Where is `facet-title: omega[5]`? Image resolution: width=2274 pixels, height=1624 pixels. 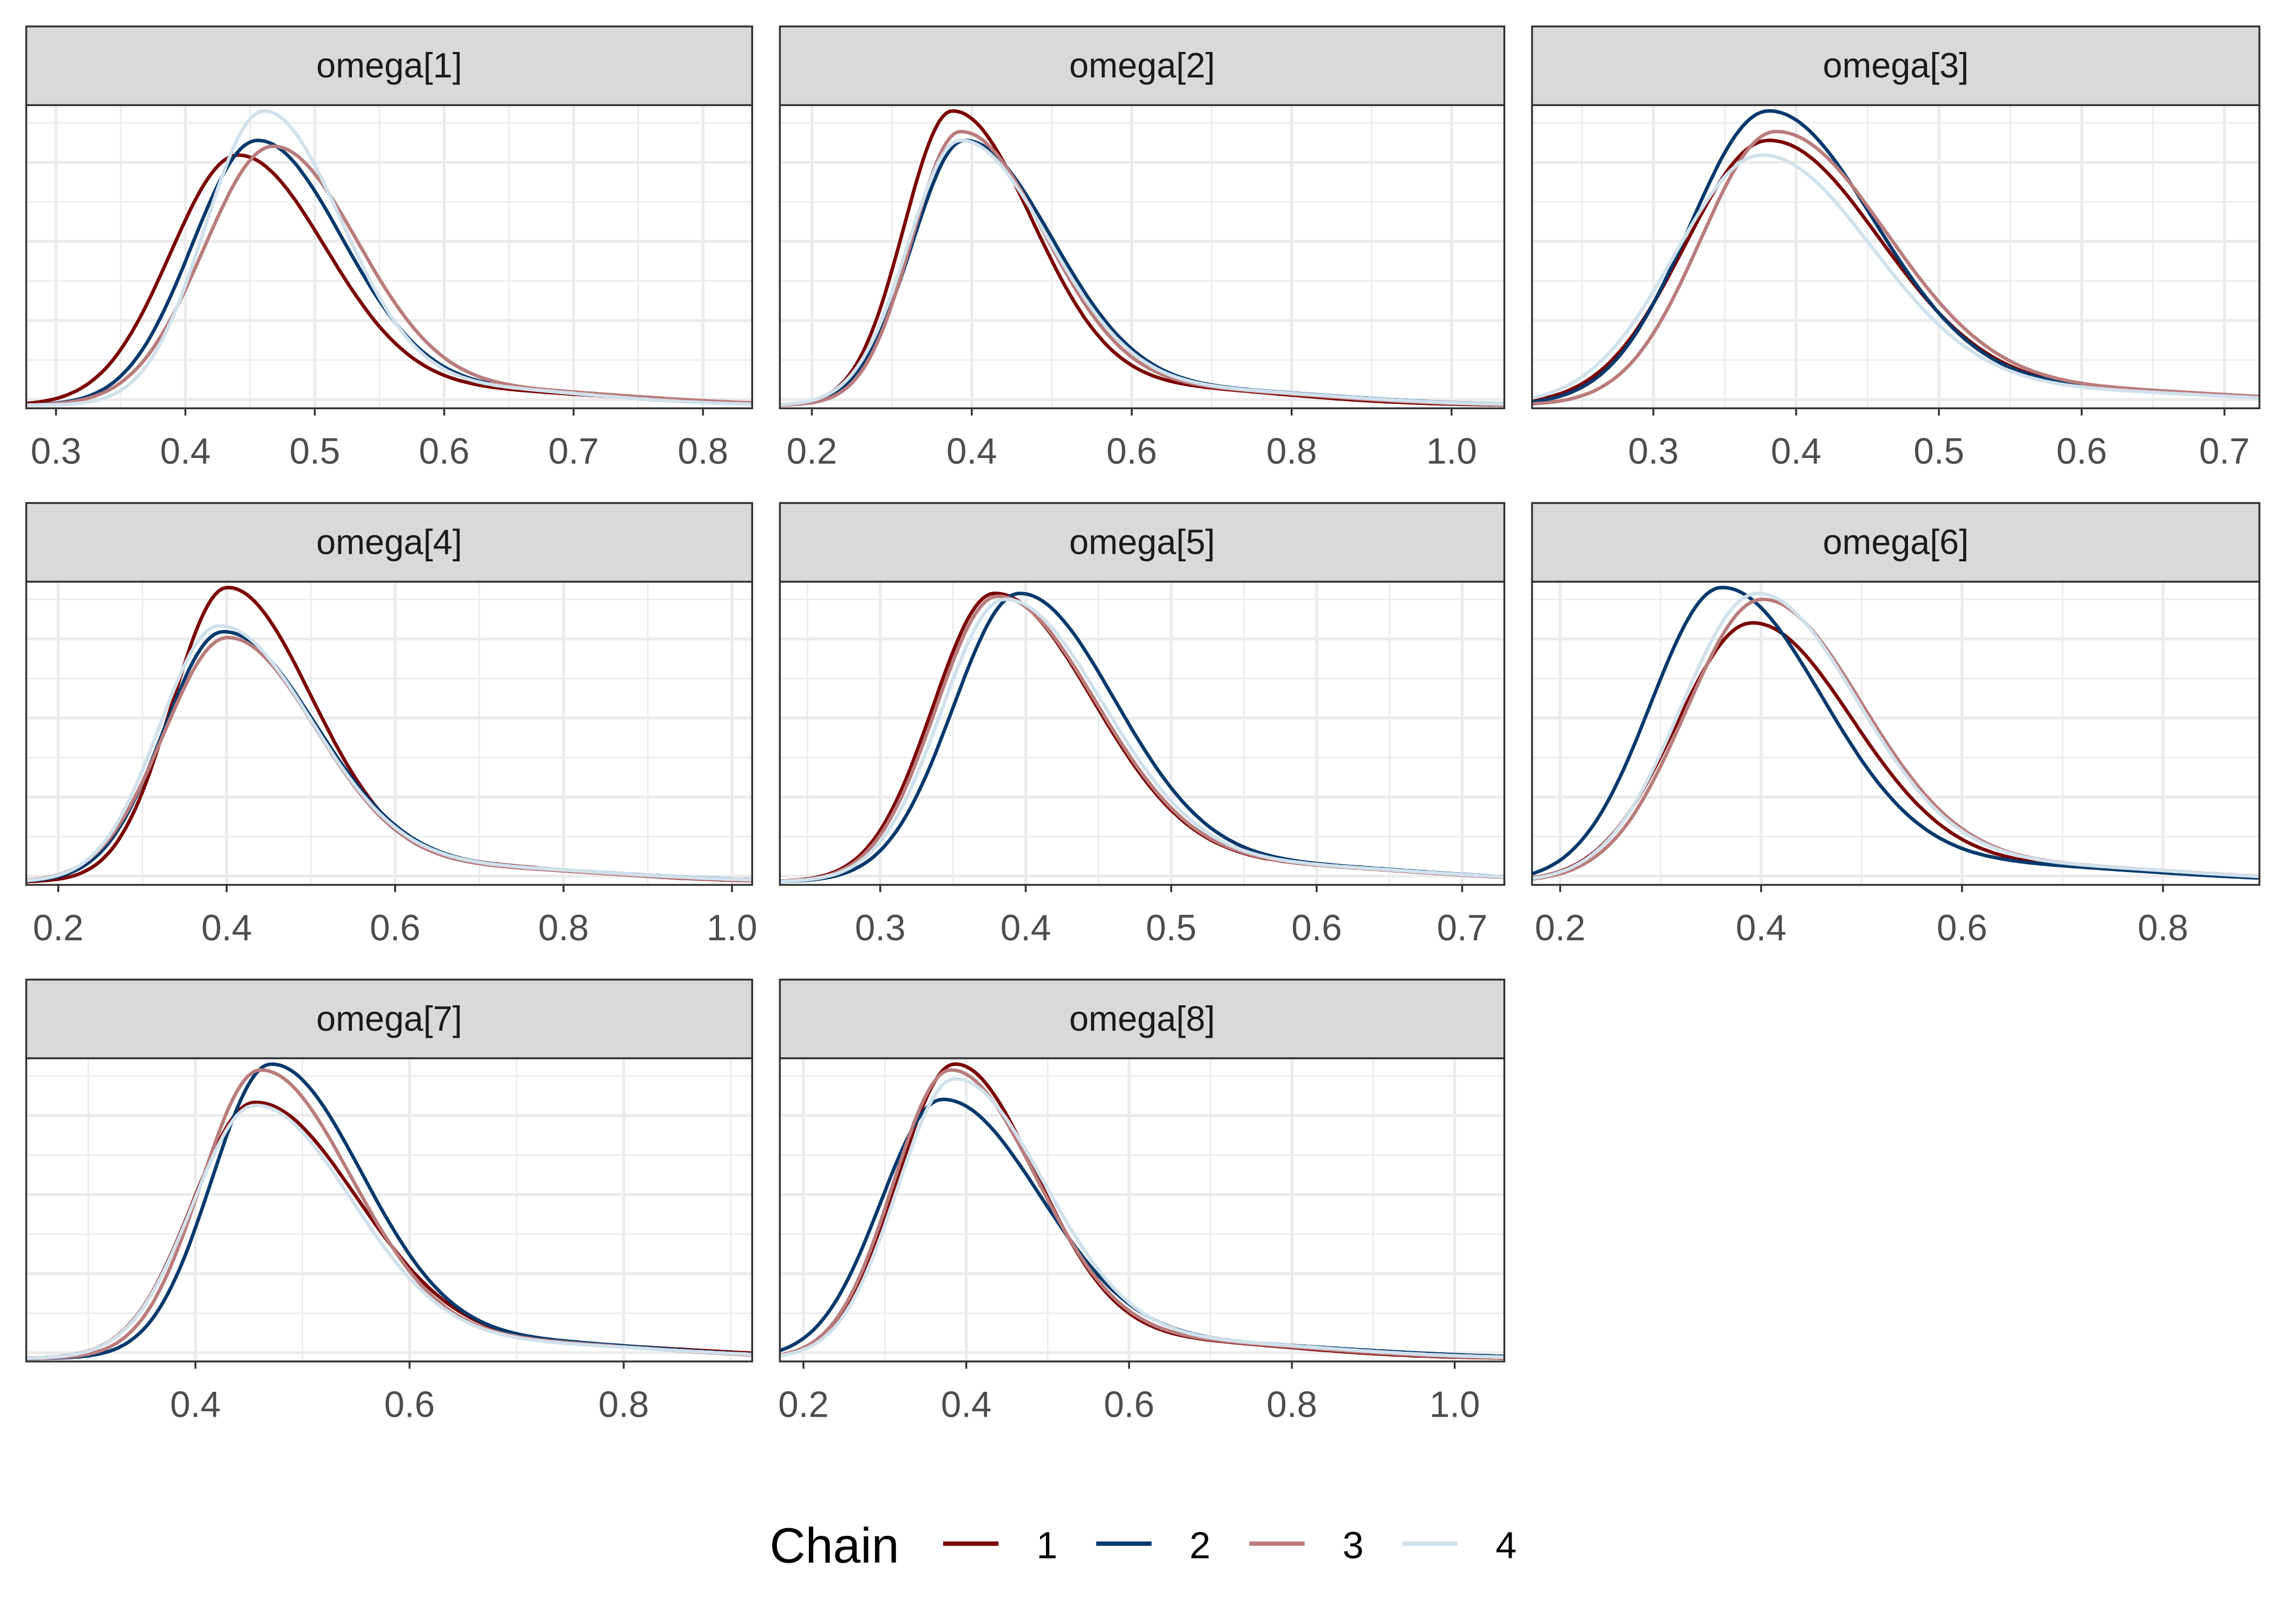
facet-title: omega[5] is located at coordinates (1142, 541).